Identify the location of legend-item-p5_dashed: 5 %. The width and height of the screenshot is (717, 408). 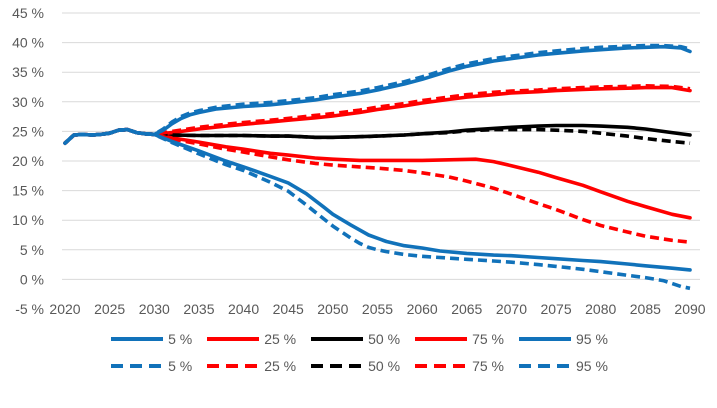
(150, 366).